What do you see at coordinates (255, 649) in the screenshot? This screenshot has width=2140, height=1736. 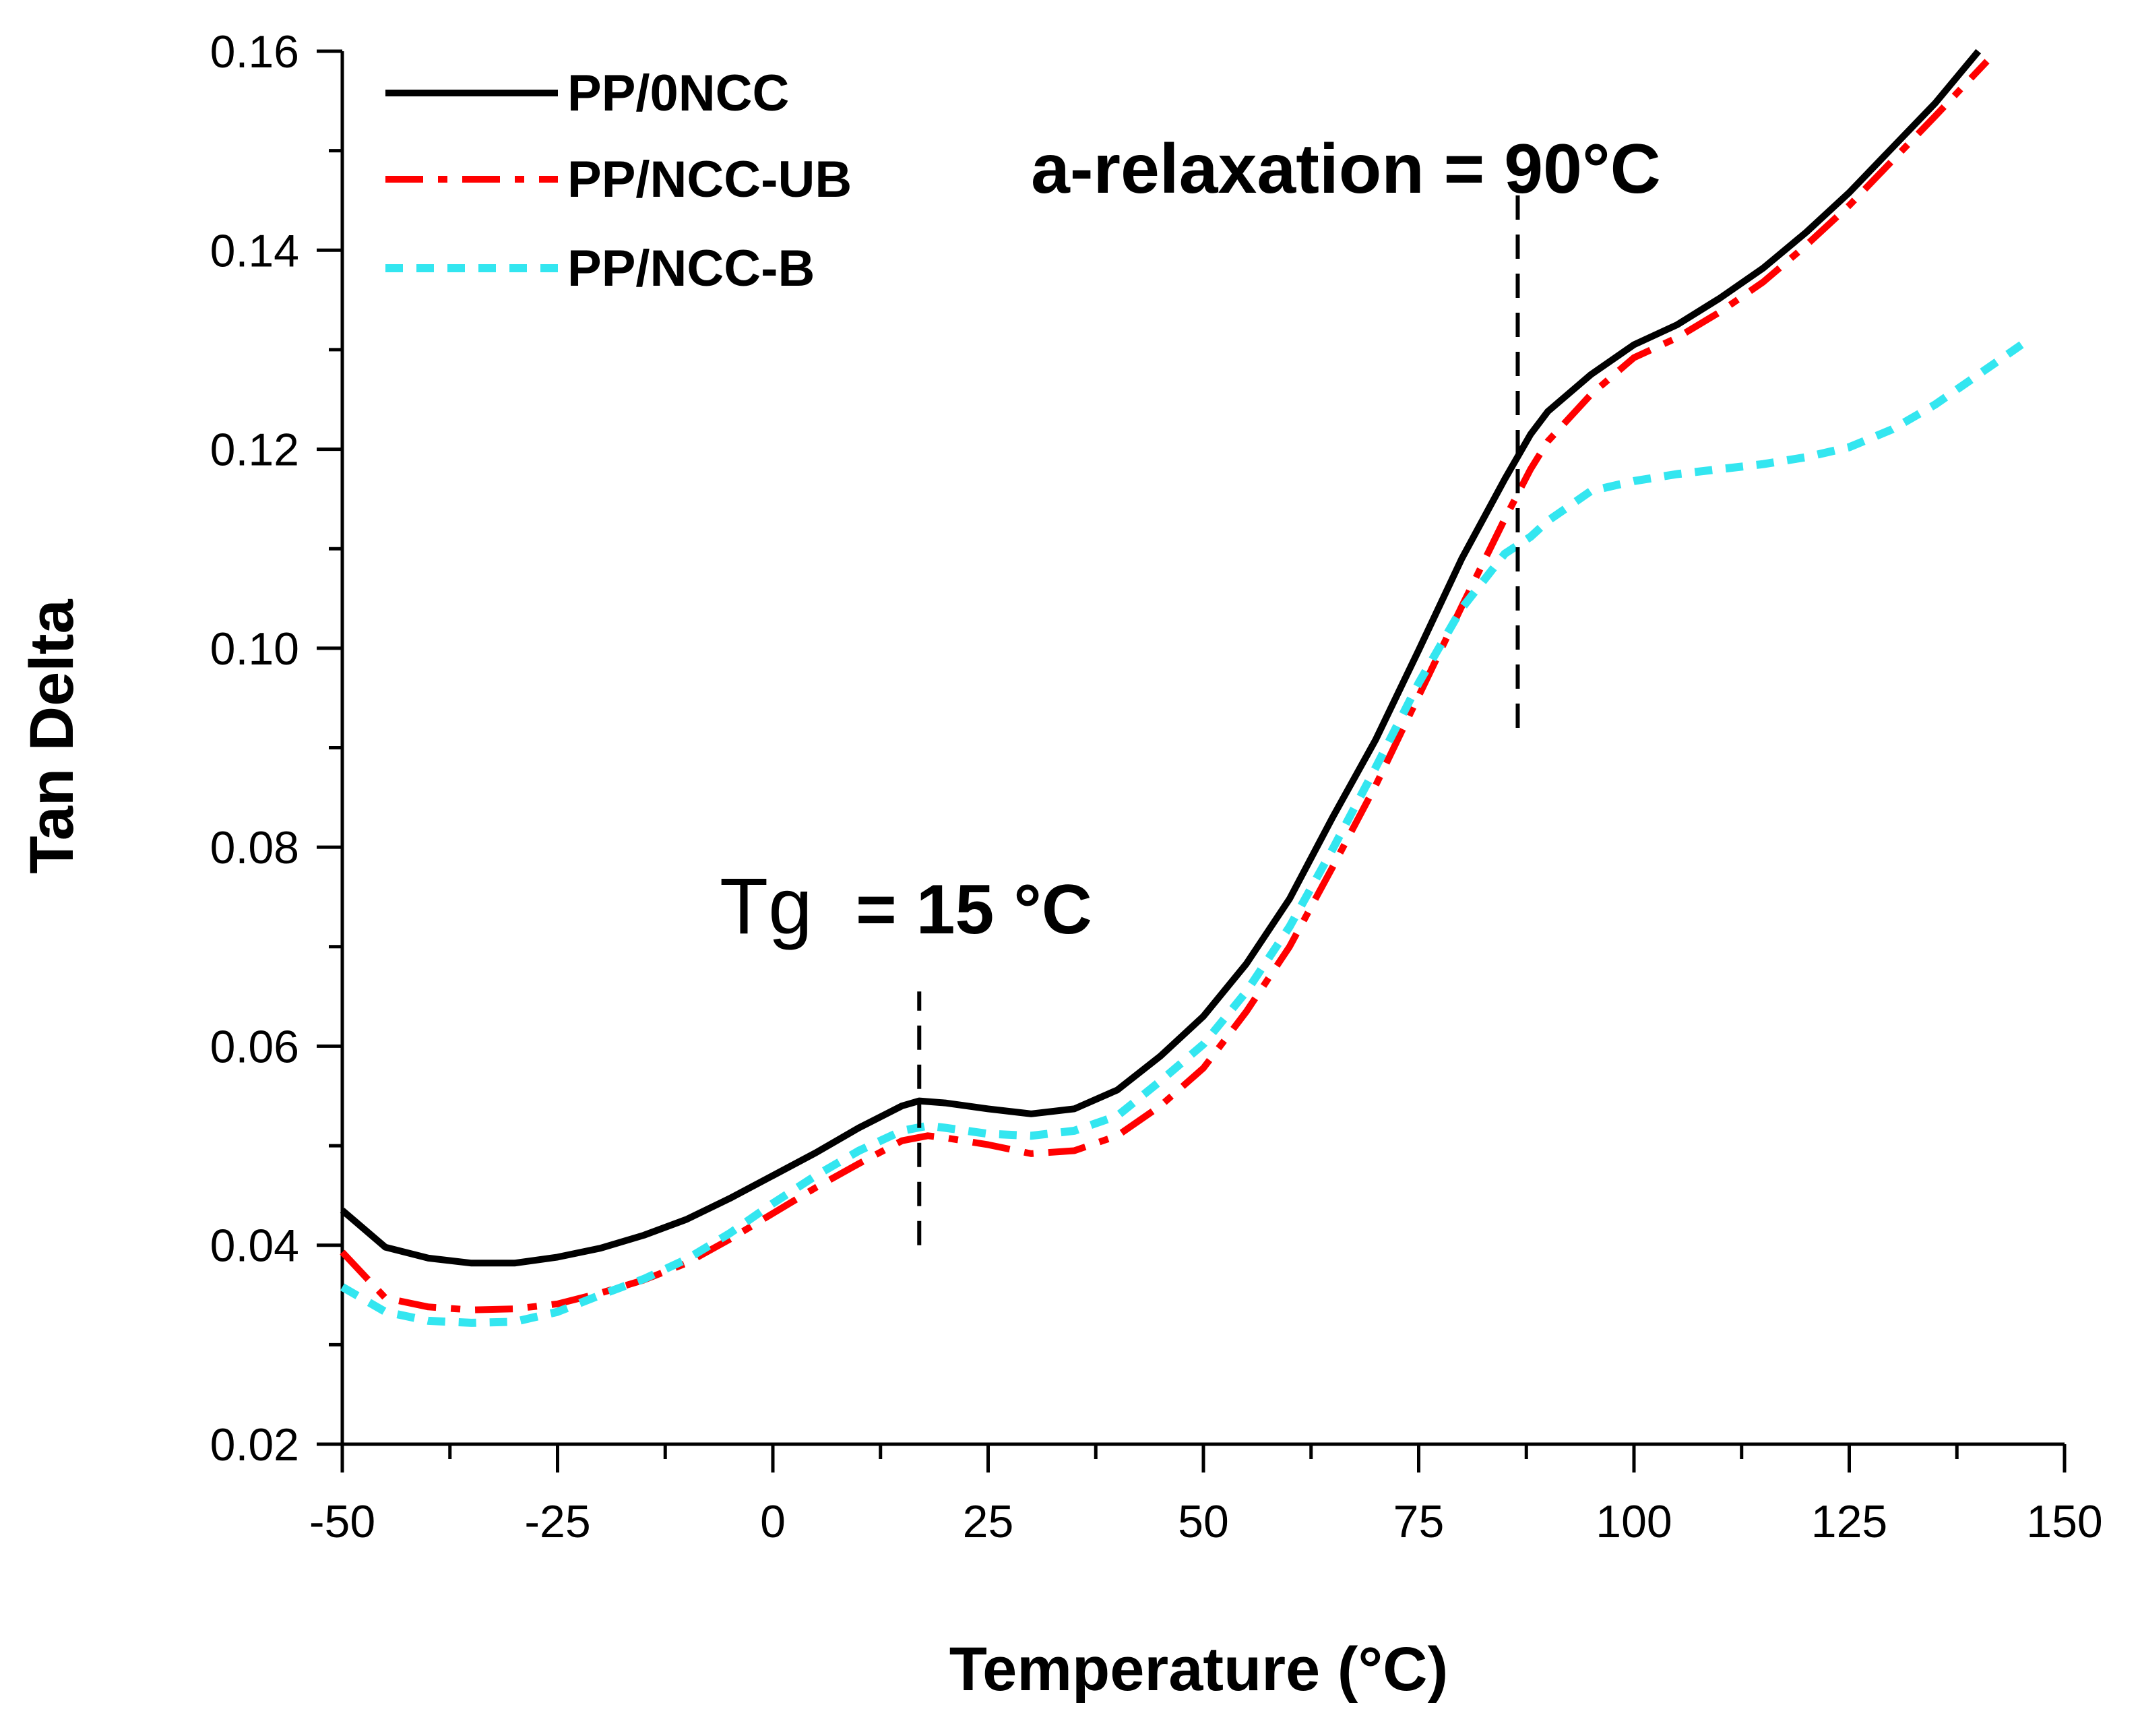 I see `y-tick-label: 0.10` at bounding box center [255, 649].